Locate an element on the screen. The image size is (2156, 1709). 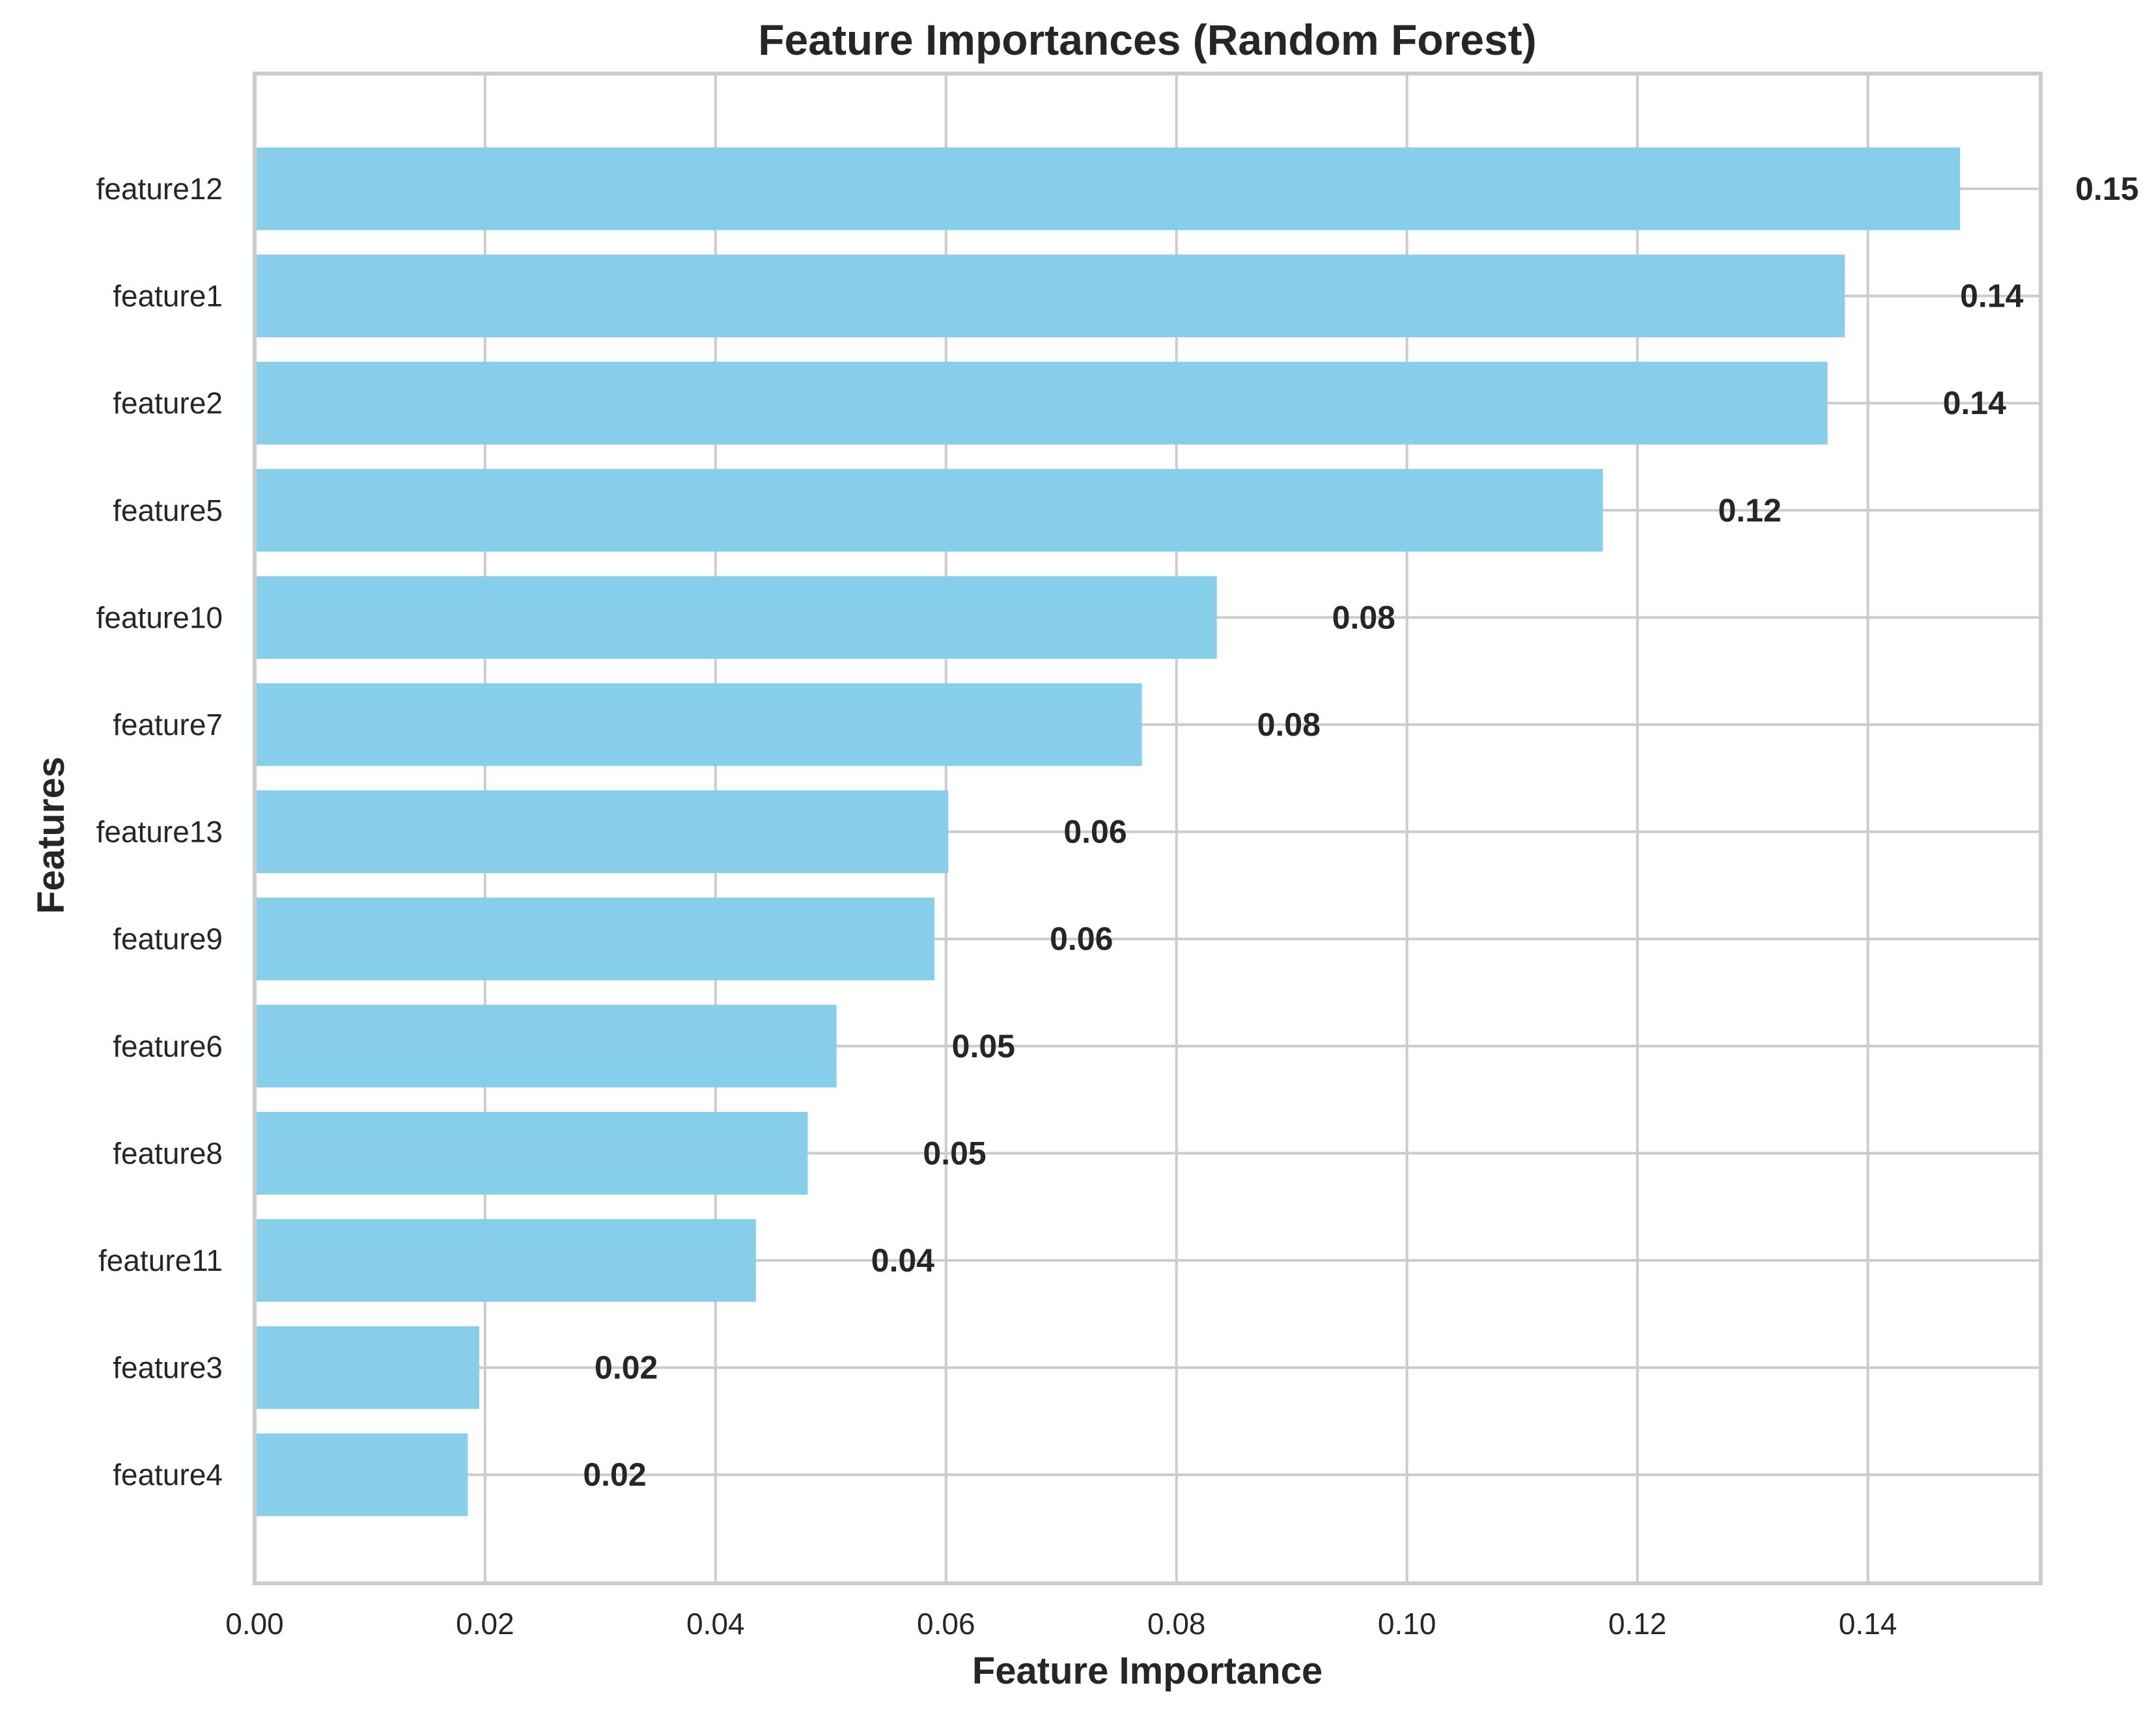
chart-title: Feature Importances (Random Forest) is located at coordinates (1147, 40).